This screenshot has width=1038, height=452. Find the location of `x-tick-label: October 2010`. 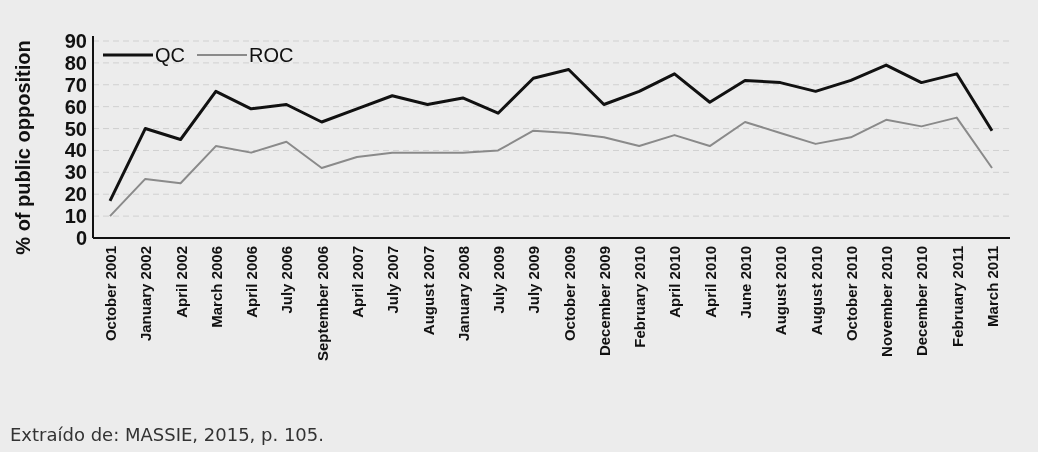

x-tick-label: October 2010 is located at coordinates (851, 294).